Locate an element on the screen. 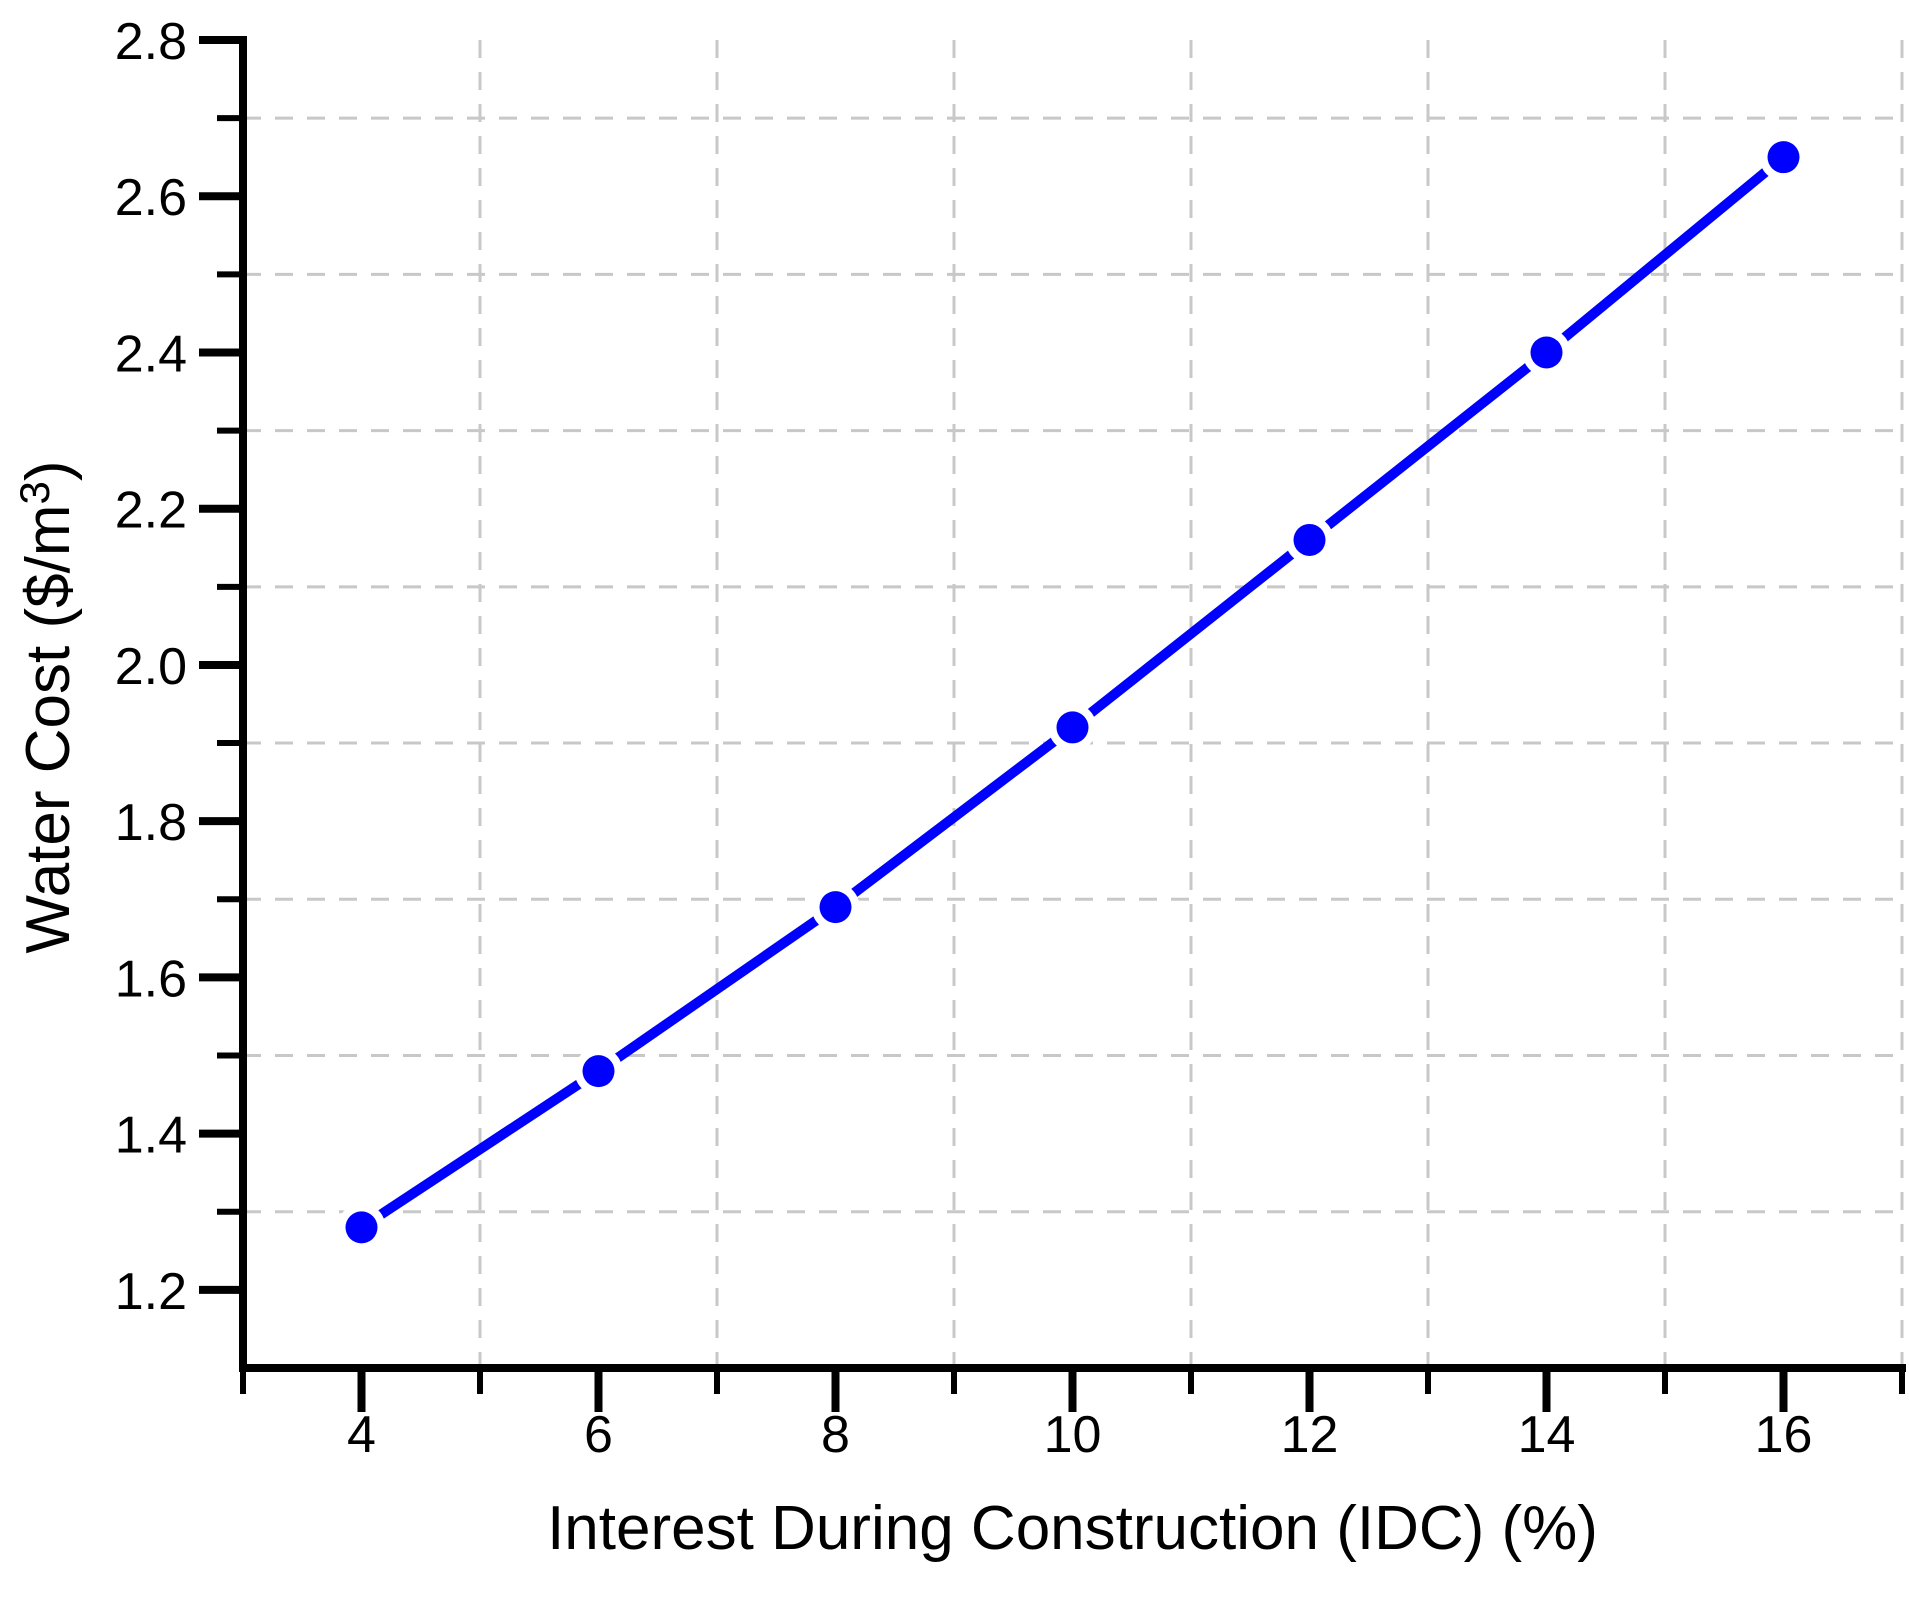 The height and width of the screenshot is (1598, 1909). x-tick-label: 14 is located at coordinates (1547, 1435).